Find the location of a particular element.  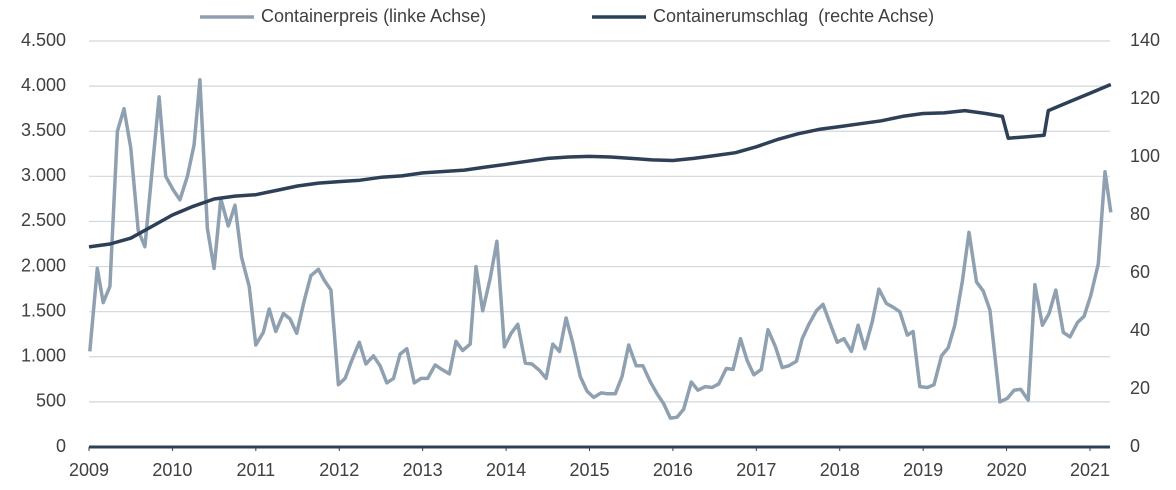

x-tick-label: 2013 is located at coordinates (423, 470).